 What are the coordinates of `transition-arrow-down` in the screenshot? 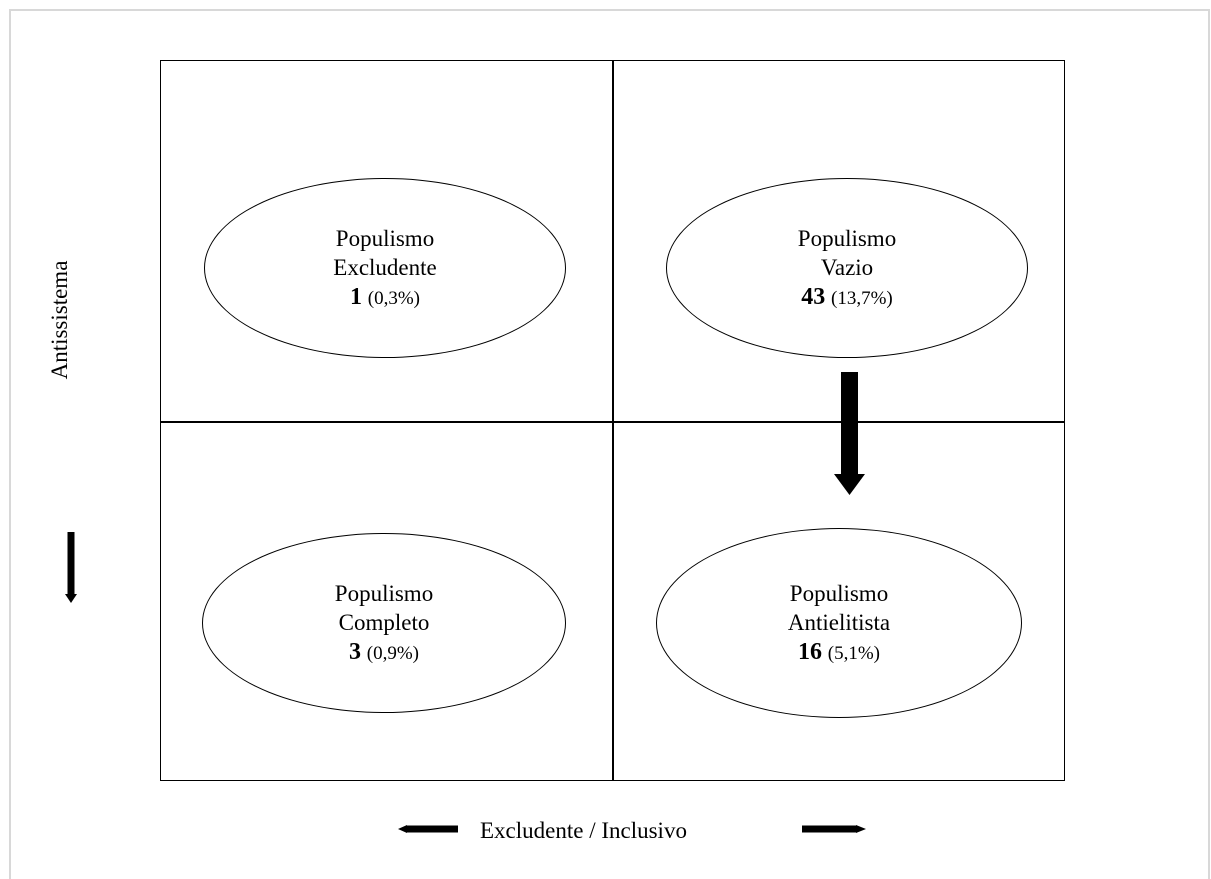 It's located at (849, 433).